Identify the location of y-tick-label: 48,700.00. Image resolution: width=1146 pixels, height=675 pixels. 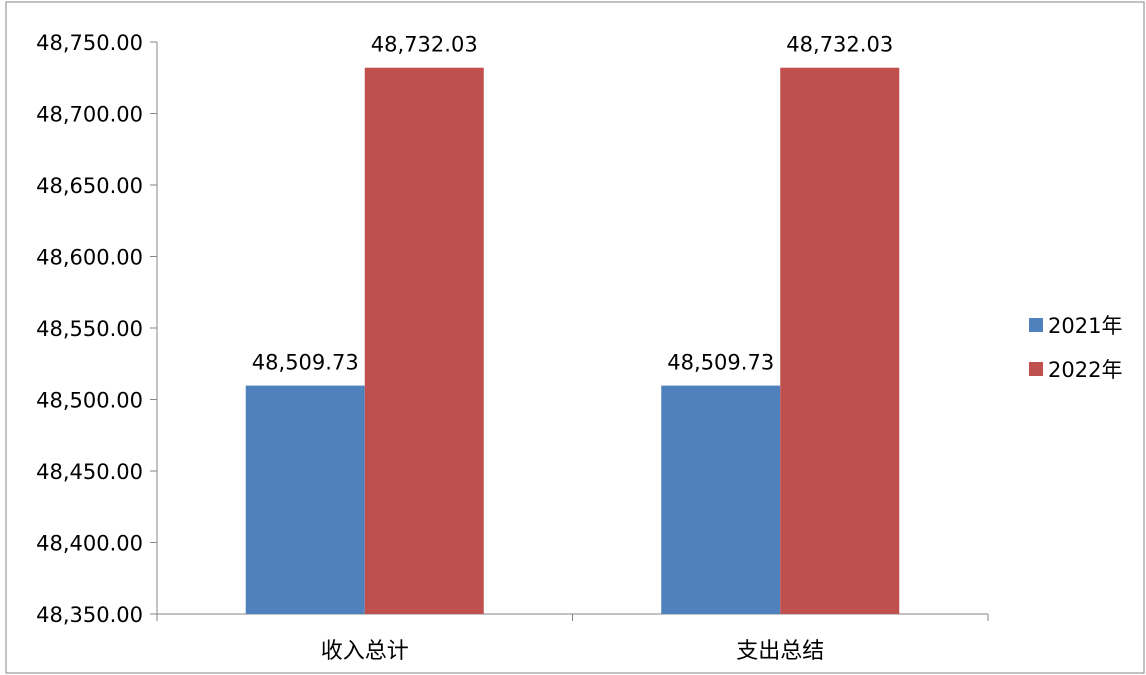
(89, 115).